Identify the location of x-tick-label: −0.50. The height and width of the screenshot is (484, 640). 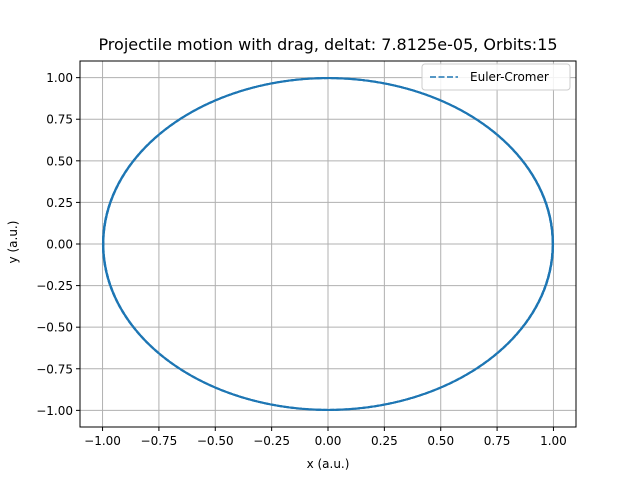
(215, 441).